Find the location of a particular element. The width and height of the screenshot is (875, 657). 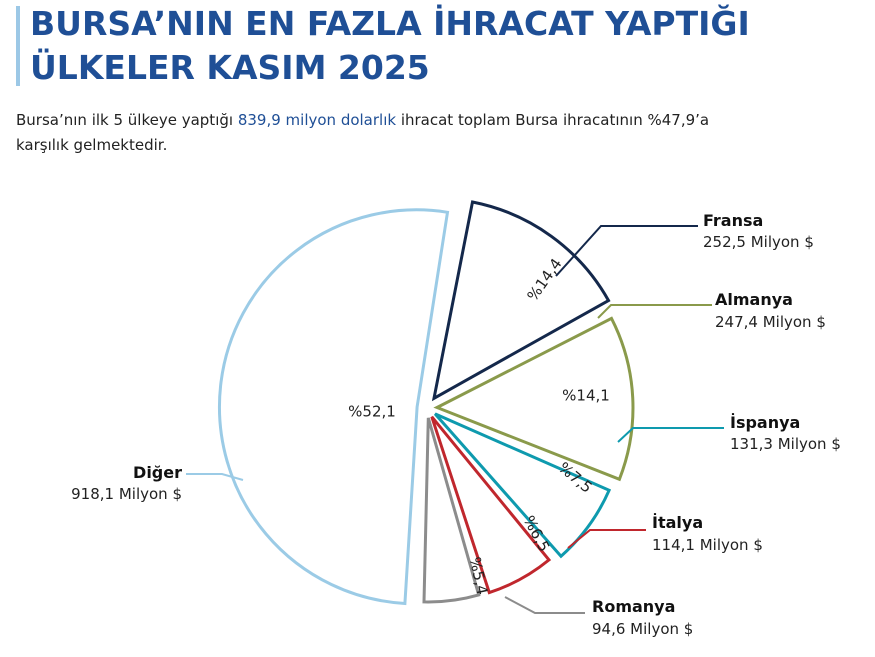

legend-value-1: 247,4 Milyon $ is located at coordinates (770, 322).